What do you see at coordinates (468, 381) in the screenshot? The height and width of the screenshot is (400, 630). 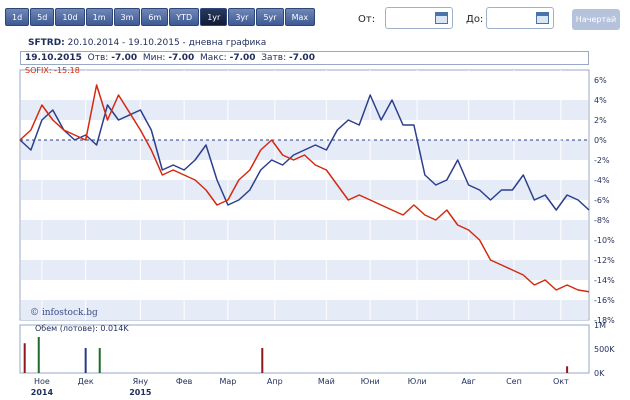 I see `x-tick-label: Авг` at bounding box center [468, 381].